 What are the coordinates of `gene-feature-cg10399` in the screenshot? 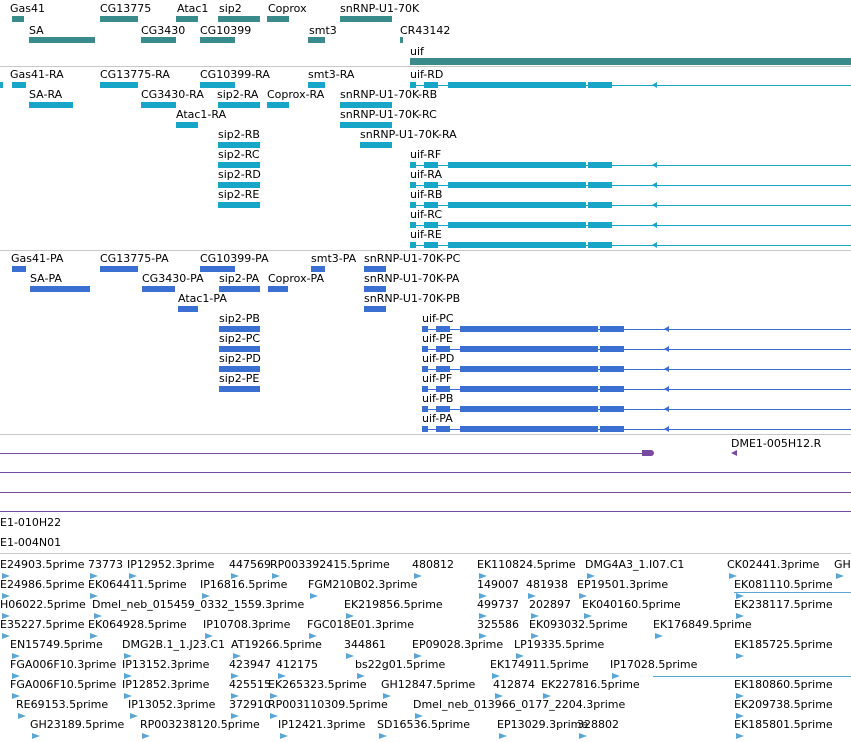 It's located at (217, 40).